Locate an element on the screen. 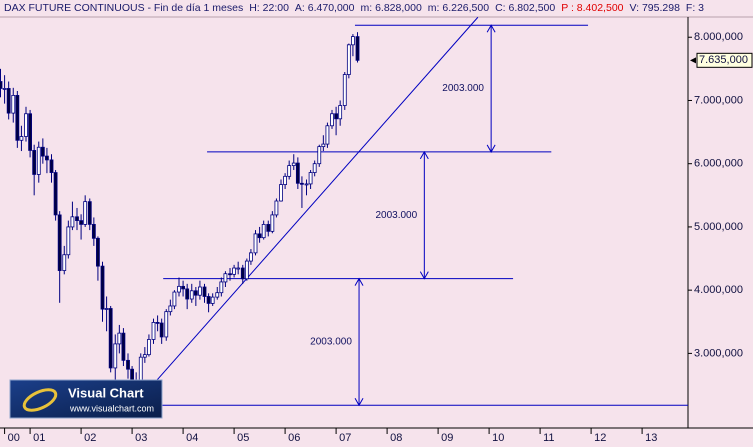 This screenshot has width=753, height=447. logo-name: Visual Chart is located at coordinates (106, 392).